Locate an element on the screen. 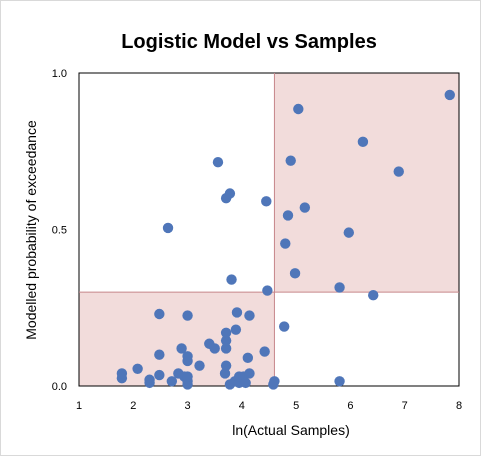  x-axis-label: ln(Actual Samples) is located at coordinates (291, 430).